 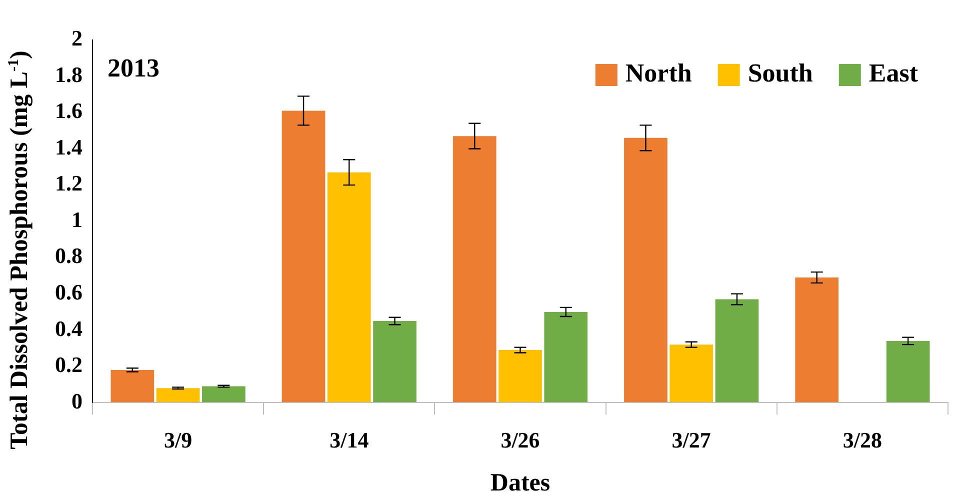 I want to click on x-axis-title: Dates, so click(x=520, y=482).